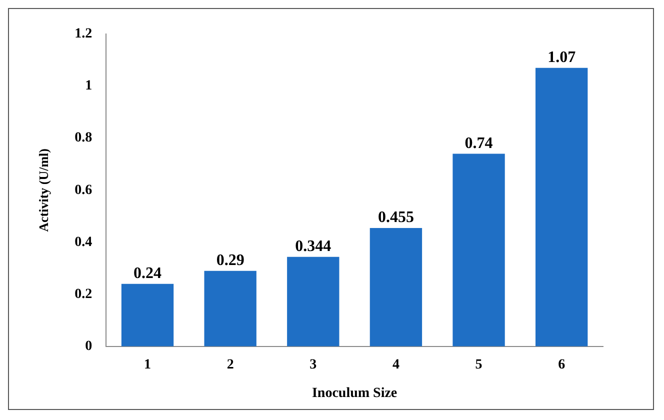 The image size is (664, 420). I want to click on y-tick-label: 0.6, so click(83, 190).